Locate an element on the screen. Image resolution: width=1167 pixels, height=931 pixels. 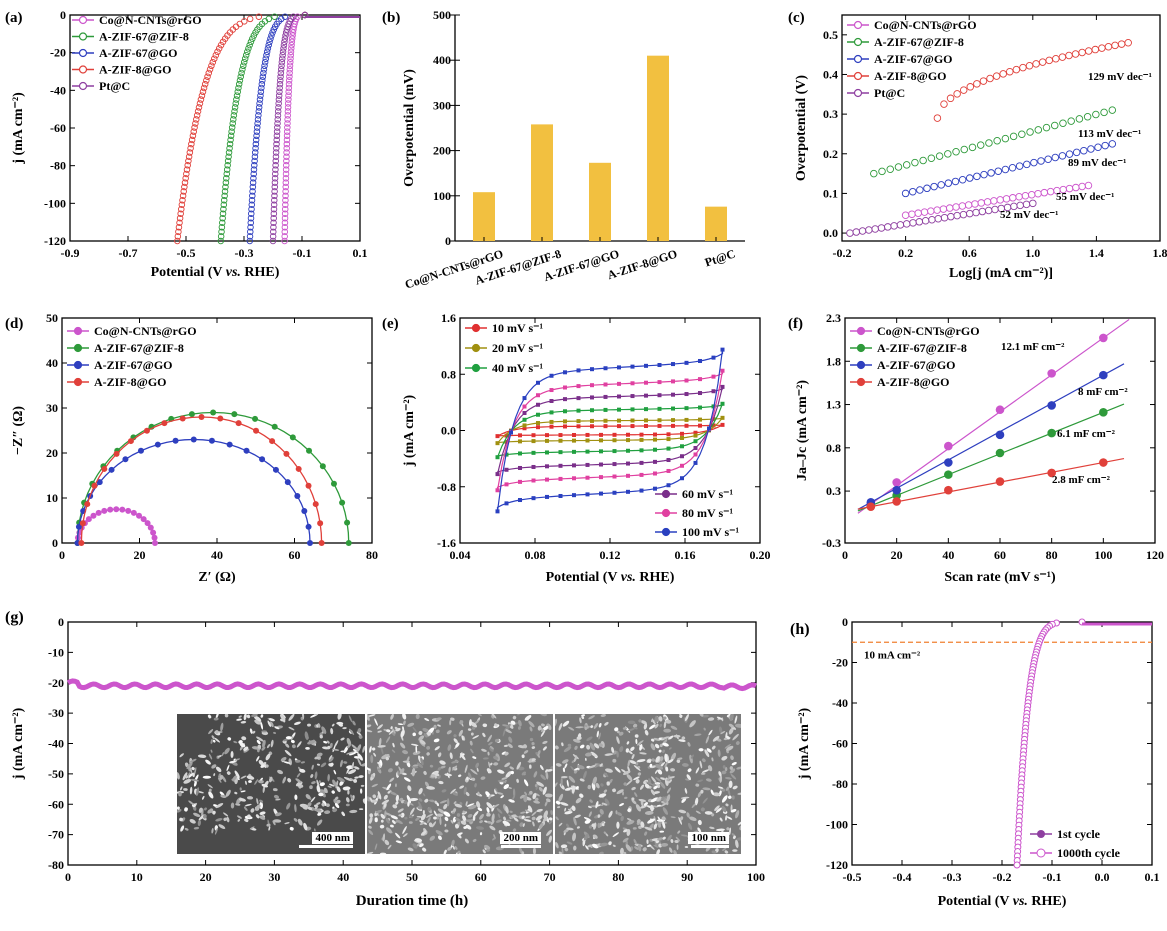
y-tick-label: 0 is located at coordinates (845, 622).